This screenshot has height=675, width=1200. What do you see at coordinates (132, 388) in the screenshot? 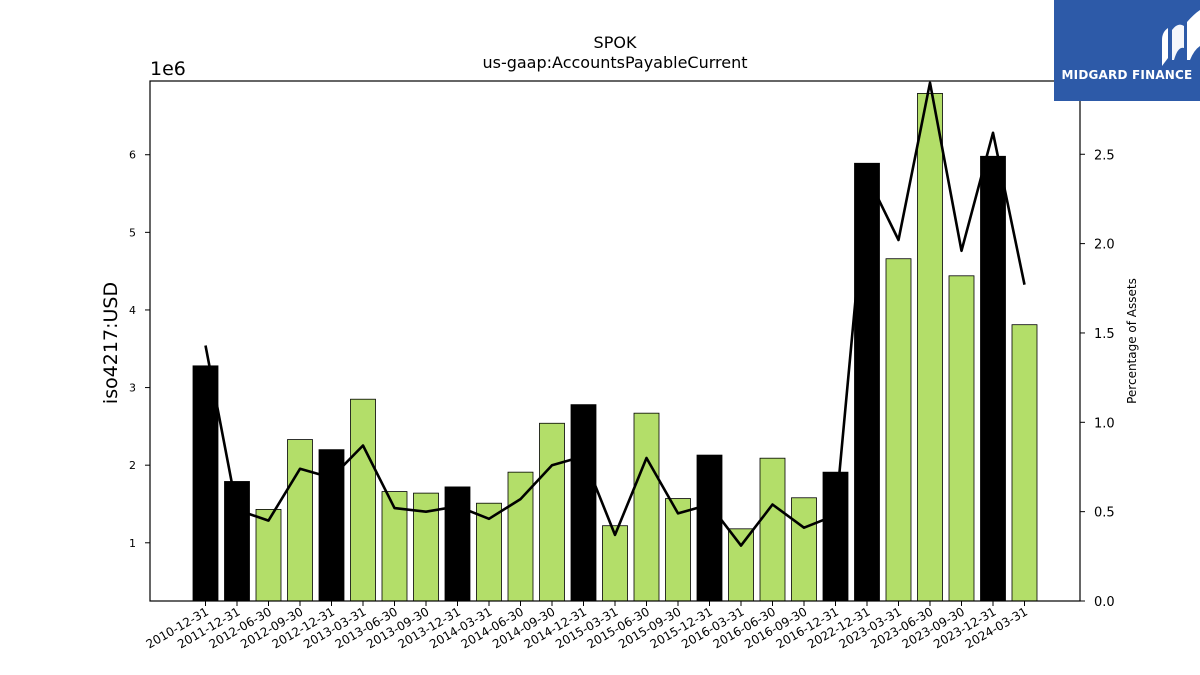
I see `y-tick-label: 3` at bounding box center [132, 388].